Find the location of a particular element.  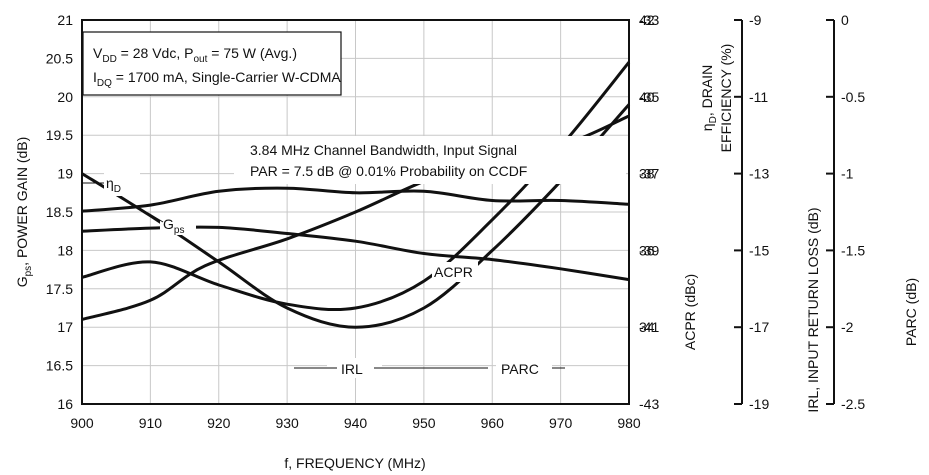

y-tick-label-gain: 16 is located at coordinates (65, 404).